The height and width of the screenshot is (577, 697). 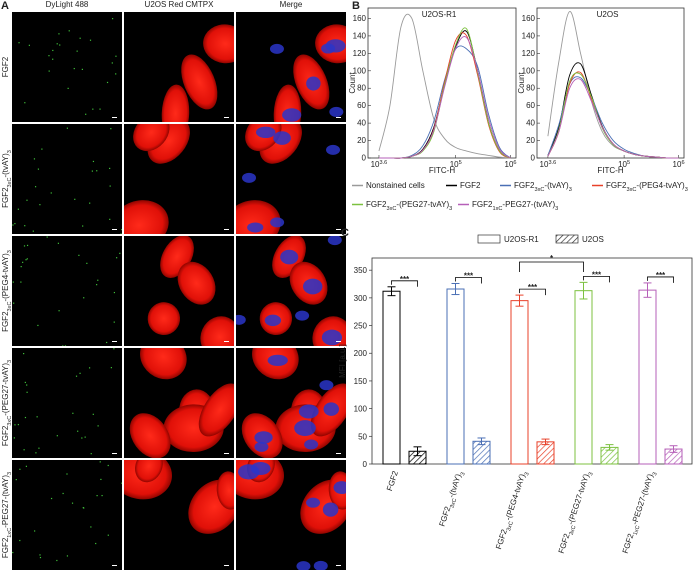 I want to click on tick-exponent: 5, so click(x=460, y=163).